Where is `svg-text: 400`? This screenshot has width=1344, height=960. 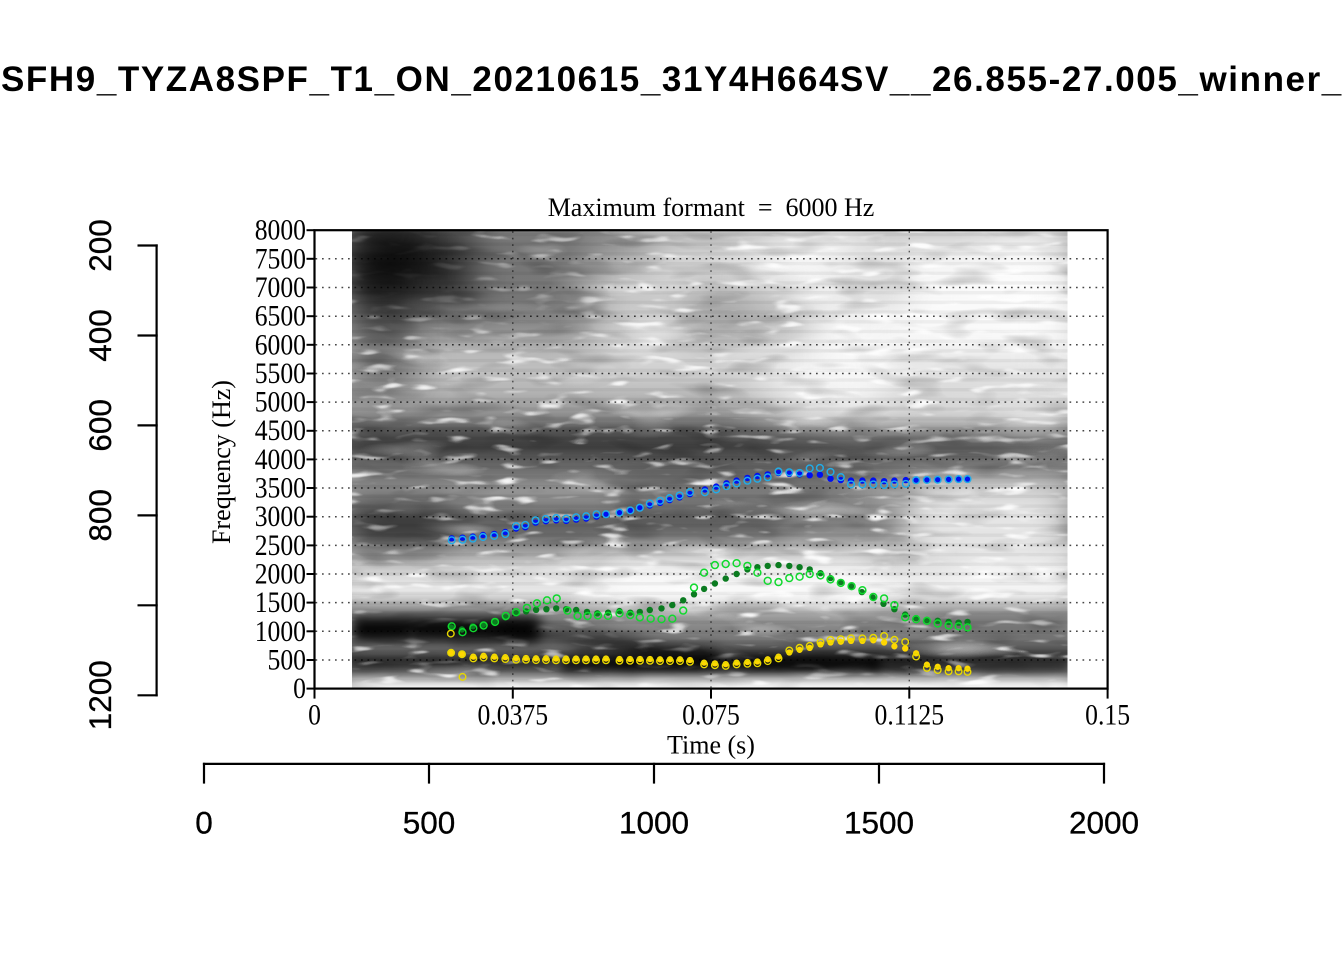 svg-text: 400 is located at coordinates (100, 335).